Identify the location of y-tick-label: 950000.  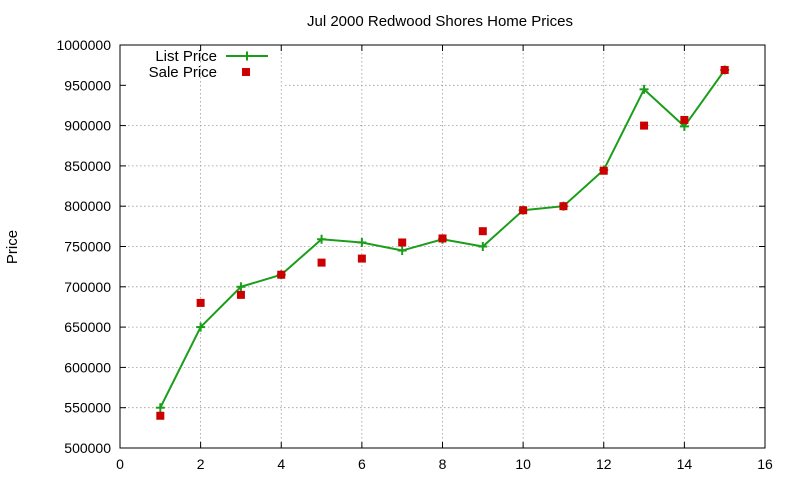
(87, 85).